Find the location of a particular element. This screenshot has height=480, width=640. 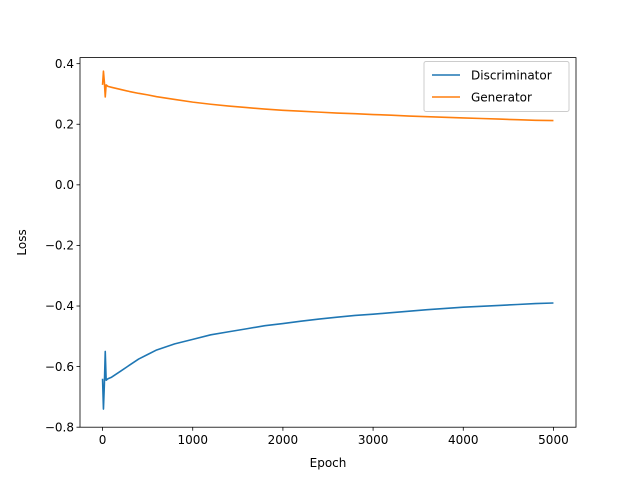

y-tick-label: −0.8 is located at coordinates (59, 427).